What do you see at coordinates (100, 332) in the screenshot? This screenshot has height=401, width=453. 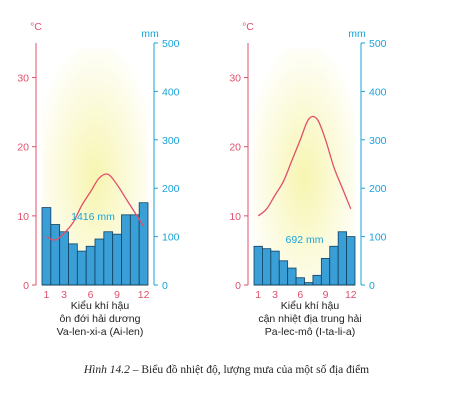 I see `chart1-label-line3: Va-len-xi-a (Ai-len)` at bounding box center [100, 332].